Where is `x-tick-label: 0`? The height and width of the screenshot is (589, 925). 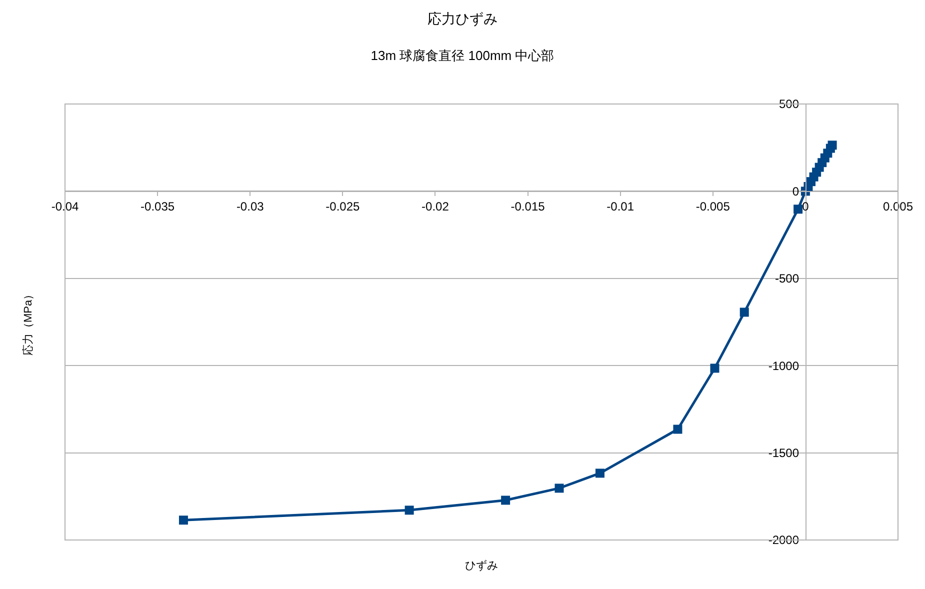 x-tick-label: 0 is located at coordinates (806, 207).